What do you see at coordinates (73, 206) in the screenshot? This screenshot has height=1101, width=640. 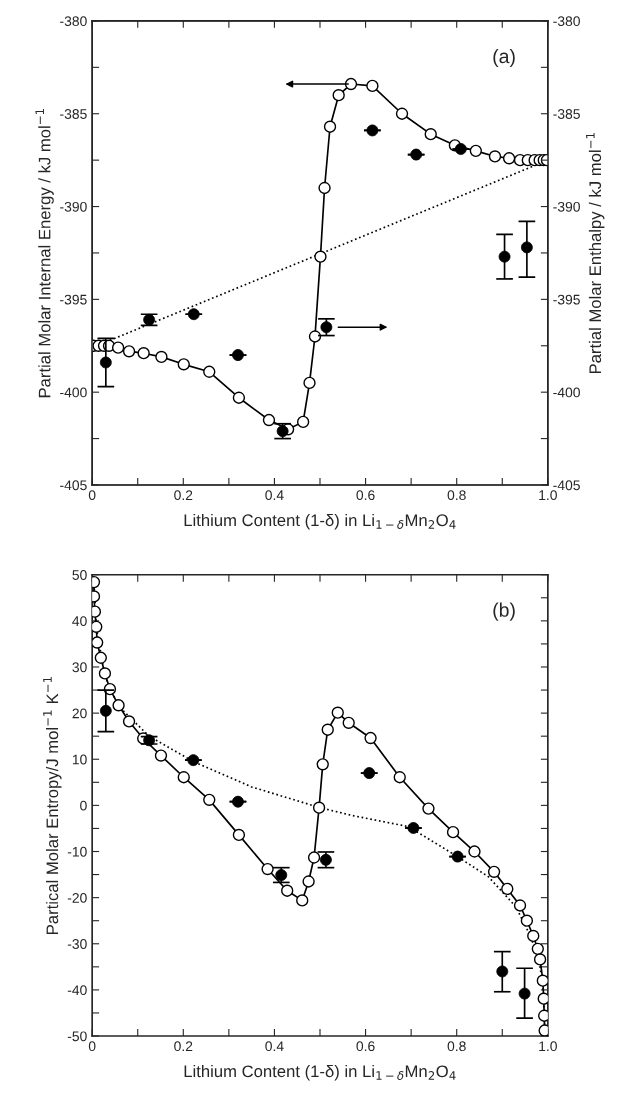 I see `y-tick-label: -390` at bounding box center [73, 206].